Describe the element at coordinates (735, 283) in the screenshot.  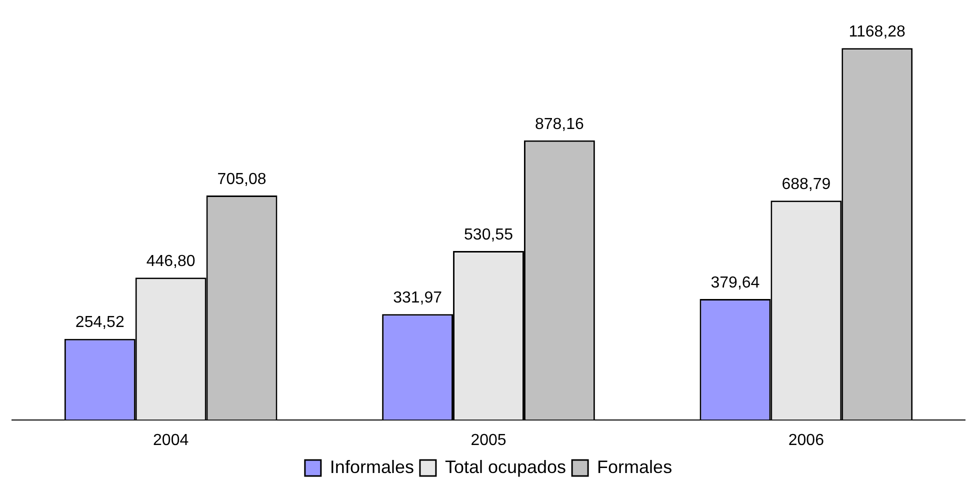
I see `data-label: 379,64` at that location.